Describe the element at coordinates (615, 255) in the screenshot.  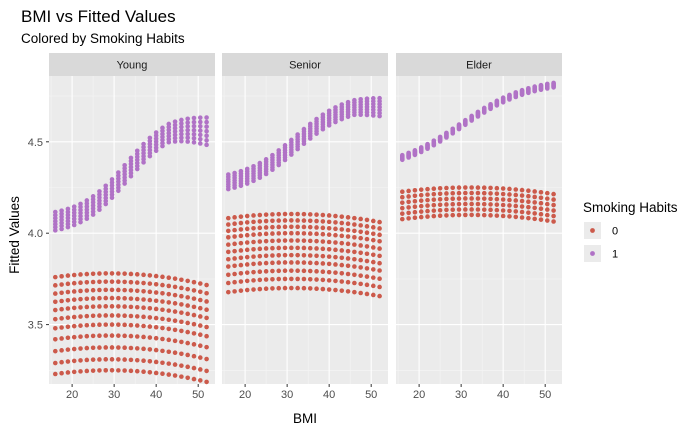
I see `legend-label: 1` at that location.